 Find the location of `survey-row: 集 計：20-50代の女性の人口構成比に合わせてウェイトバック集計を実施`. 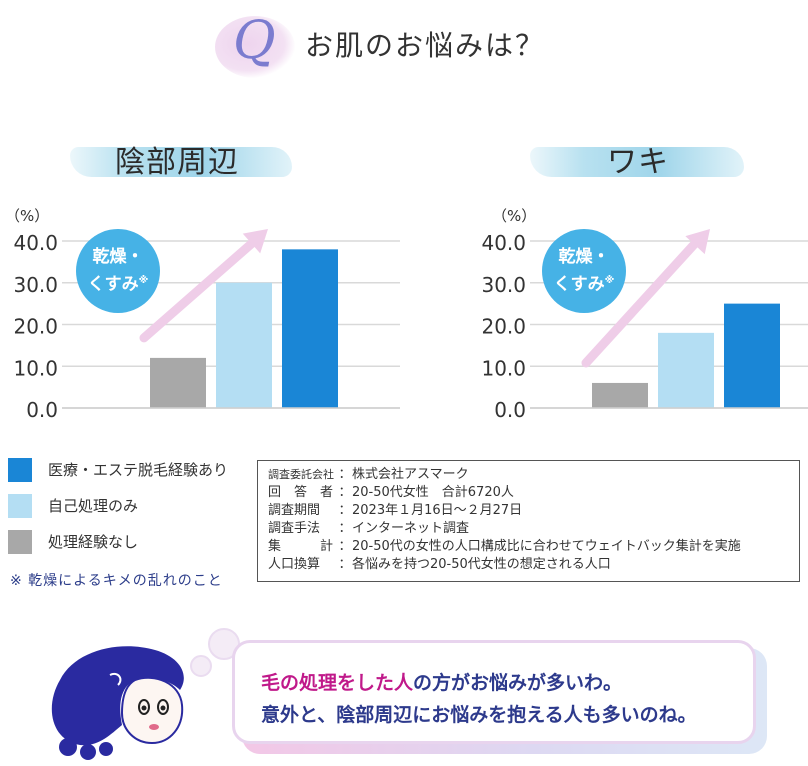

survey-row: 集 計：20-50代の女性の人口構成比に合わせてウェイトバック集計を実施 is located at coordinates (504, 546).